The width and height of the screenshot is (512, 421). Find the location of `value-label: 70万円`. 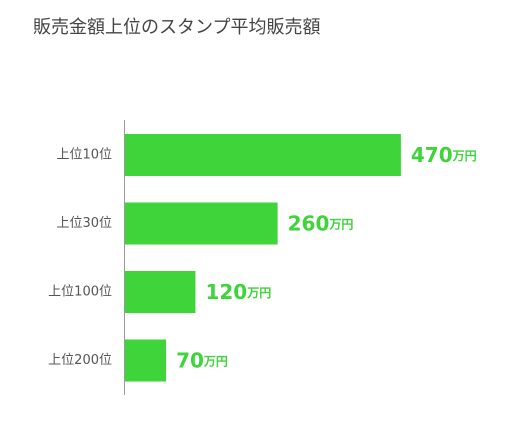

value-label: 70万円 is located at coordinates (202, 360).